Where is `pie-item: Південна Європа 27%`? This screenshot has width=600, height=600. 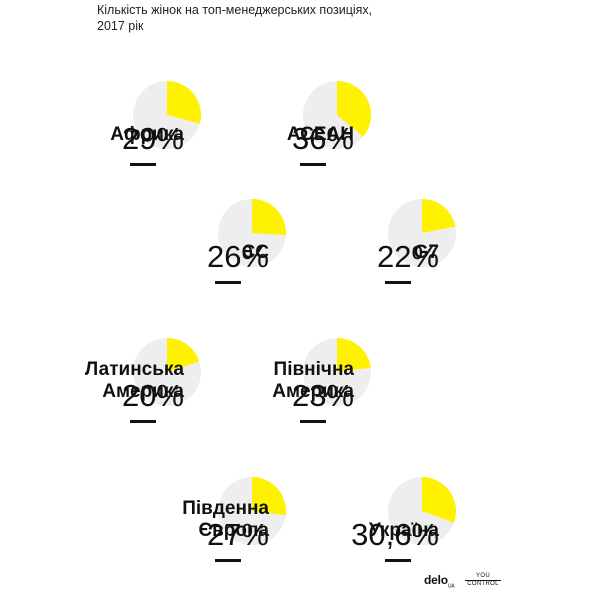 pie-item: Південна Європа 27% is located at coordinates (245, 531).